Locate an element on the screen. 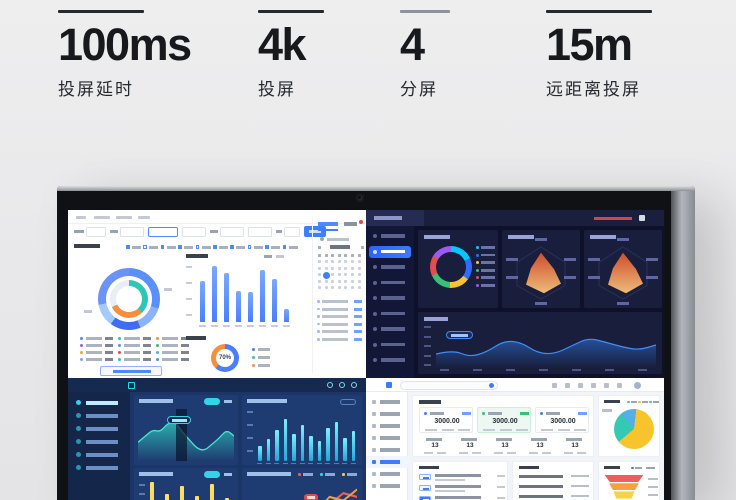 The width and height of the screenshot is (736, 500). menu-icon is located at coordinates (389, 385).